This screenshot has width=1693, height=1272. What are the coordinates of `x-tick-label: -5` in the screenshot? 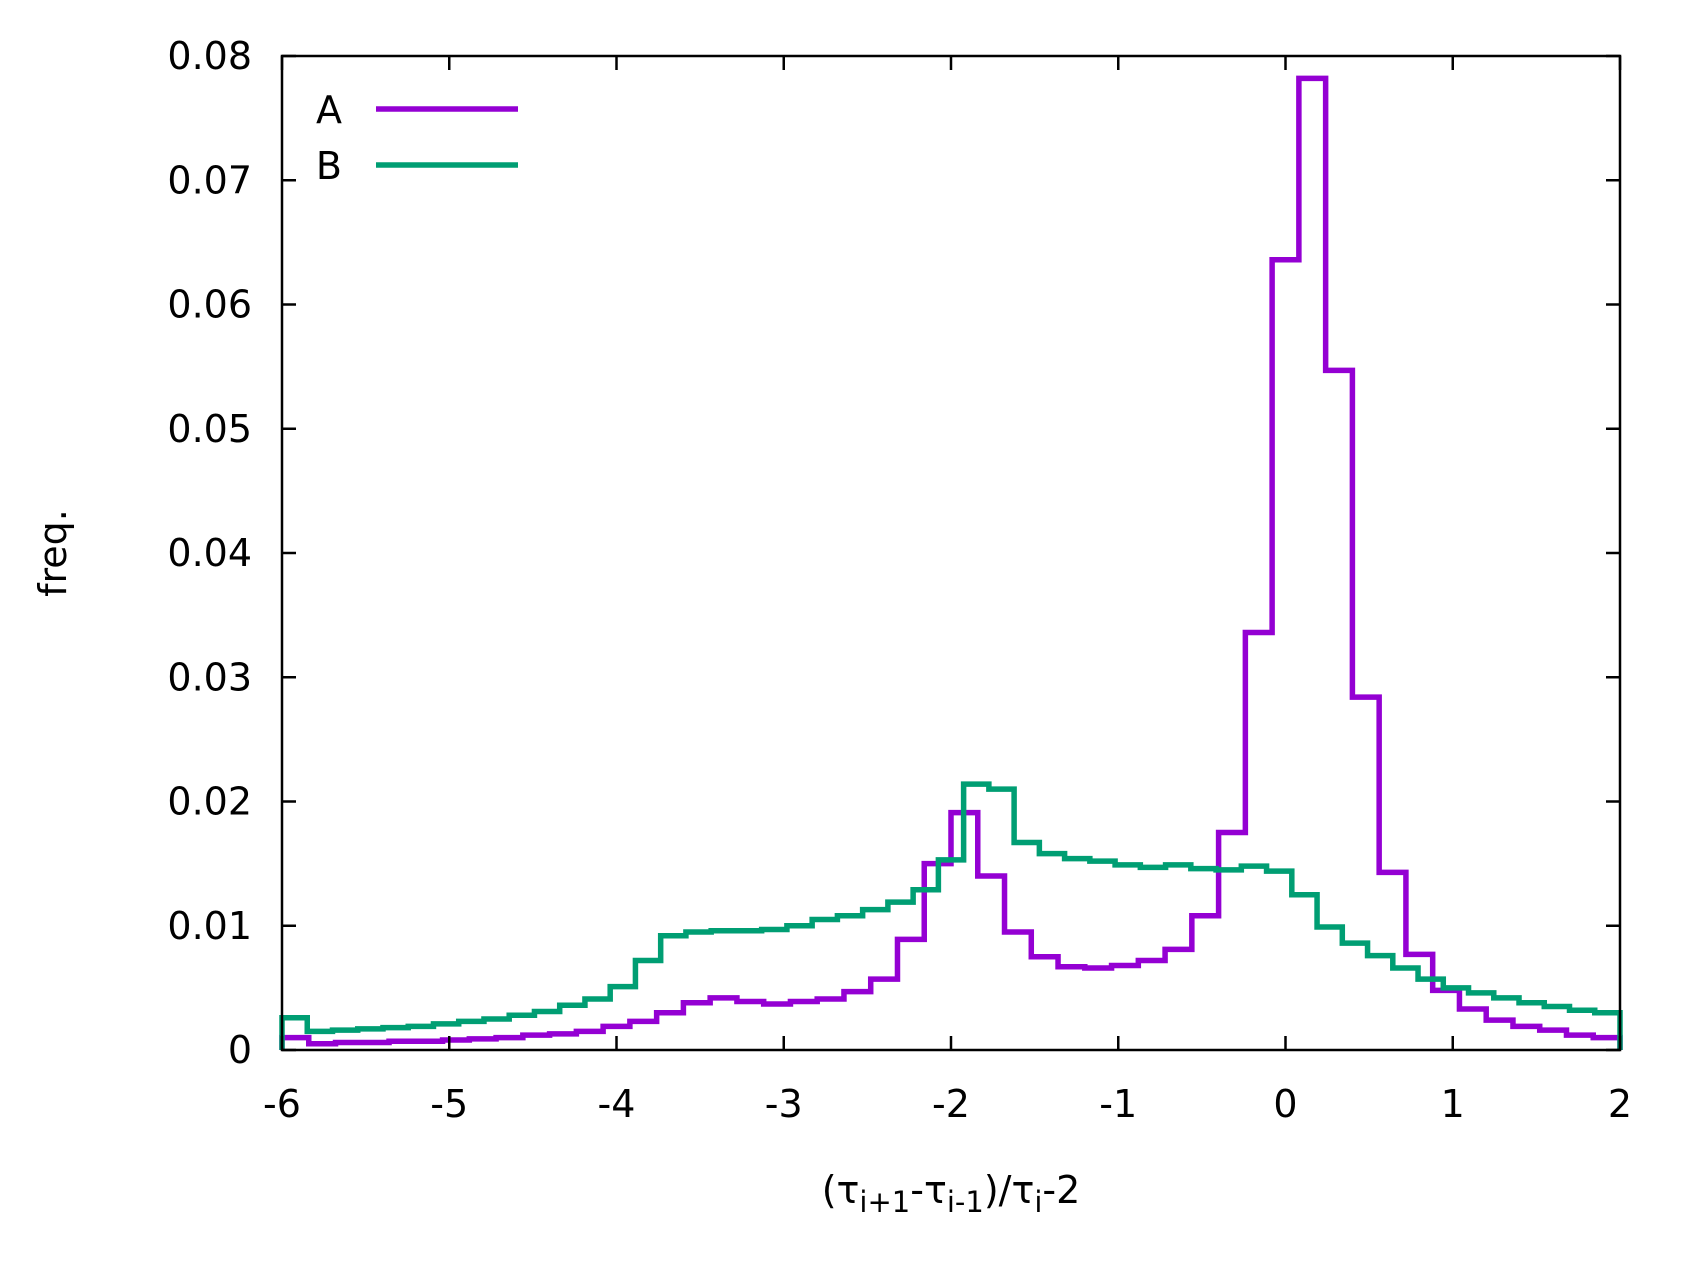 It's located at (449, 1104).